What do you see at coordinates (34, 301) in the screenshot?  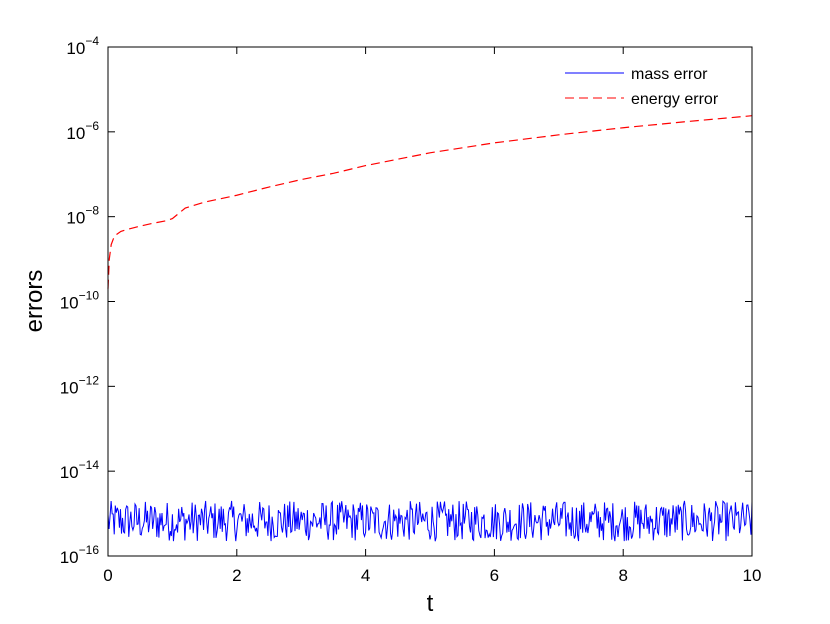 I see `y-axis-title: errors` at bounding box center [34, 301].